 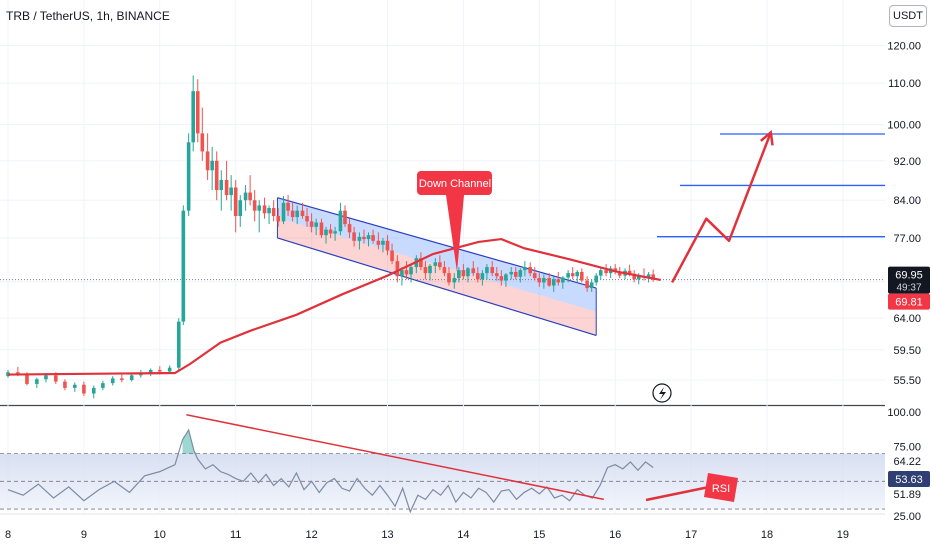 I want to click on x-tick-label: 17, so click(x=691, y=535).